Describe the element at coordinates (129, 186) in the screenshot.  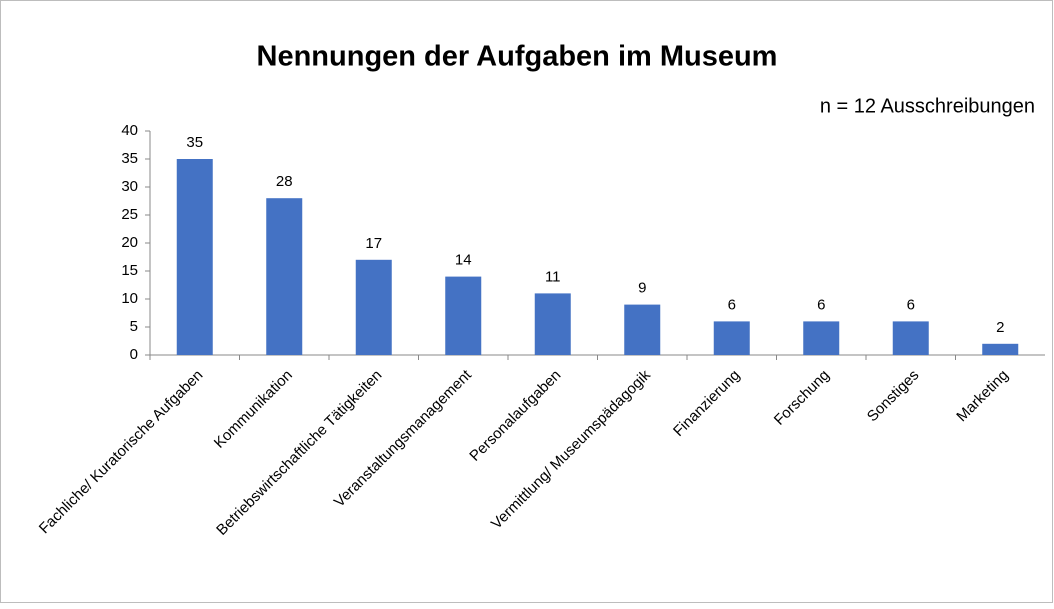
I see `y-tick-label: 30` at that location.